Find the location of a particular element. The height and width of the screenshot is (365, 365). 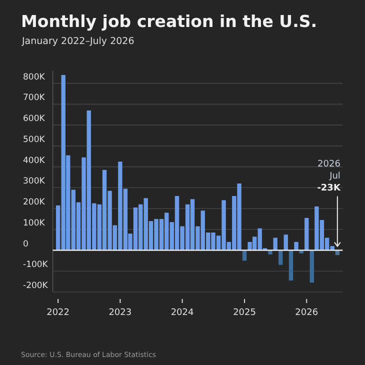

x-tick-label: 2026 is located at coordinates (306, 313).